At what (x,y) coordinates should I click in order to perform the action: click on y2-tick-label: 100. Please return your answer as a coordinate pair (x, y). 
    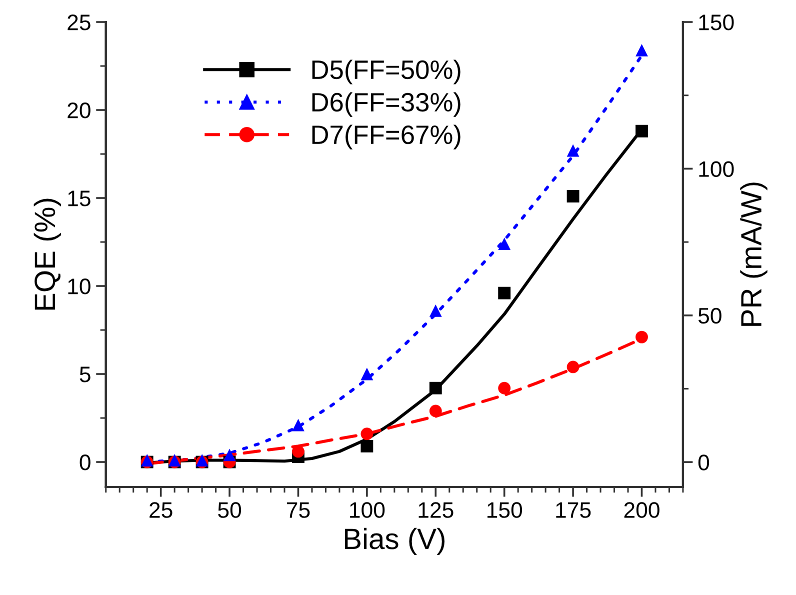
    Looking at the image, I should click on (716, 169).